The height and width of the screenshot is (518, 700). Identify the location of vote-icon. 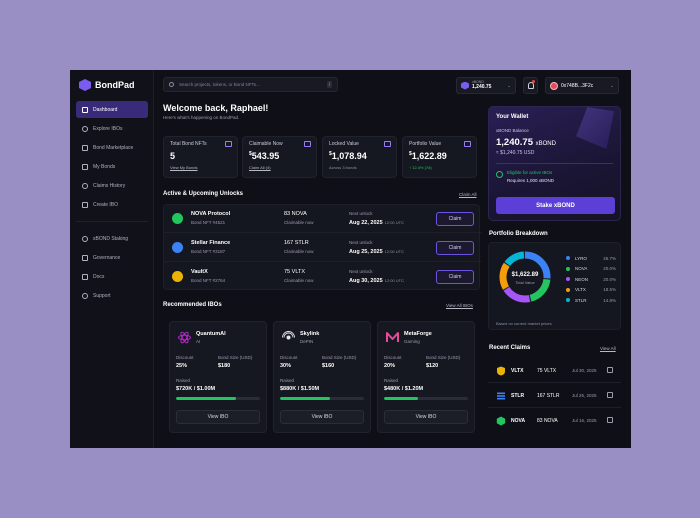
(85, 257).